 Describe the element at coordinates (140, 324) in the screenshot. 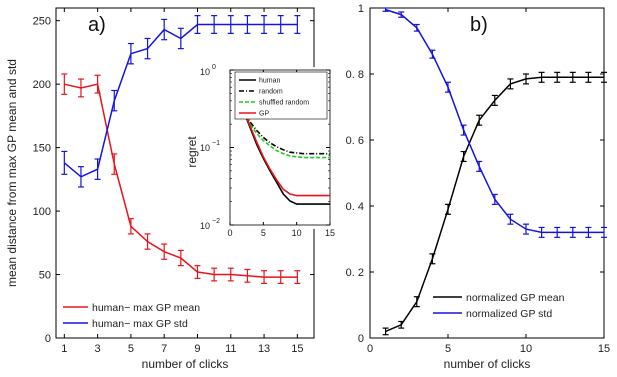

I see `legend-label-human-max-gp-std: human− max GP std` at that location.